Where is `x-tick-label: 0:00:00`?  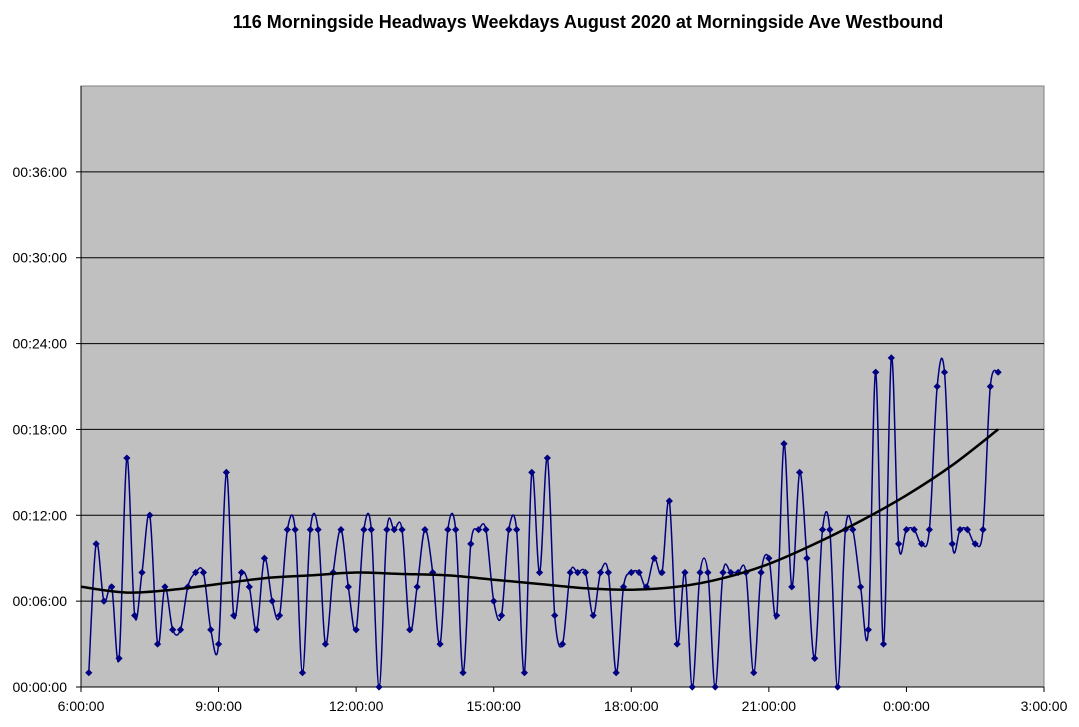 x-tick-label: 0:00:00 is located at coordinates (906, 706).